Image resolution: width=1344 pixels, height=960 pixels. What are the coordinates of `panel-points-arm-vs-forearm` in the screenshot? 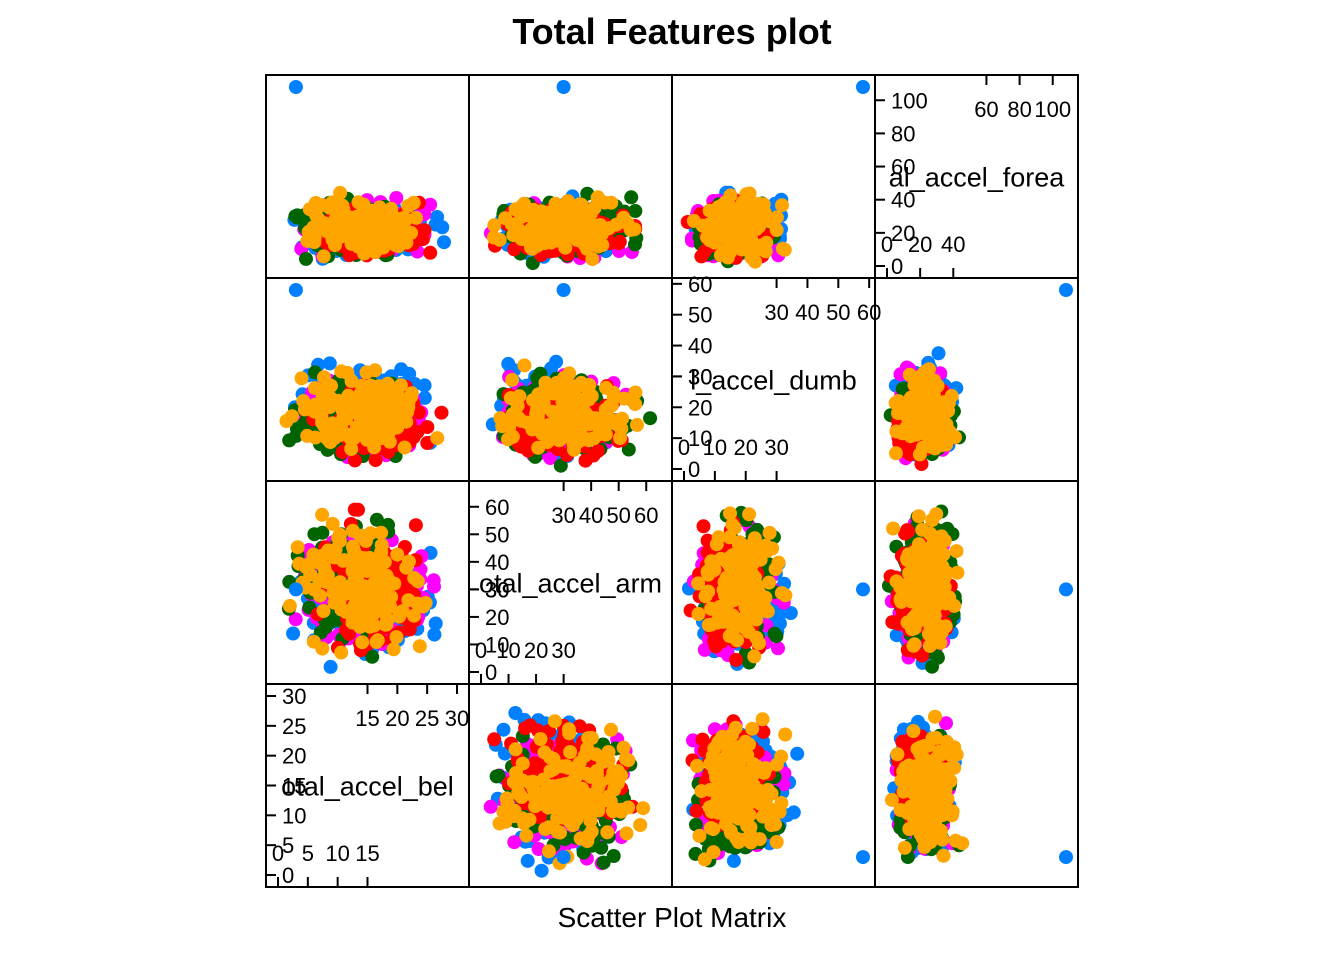 It's located at (977, 589).